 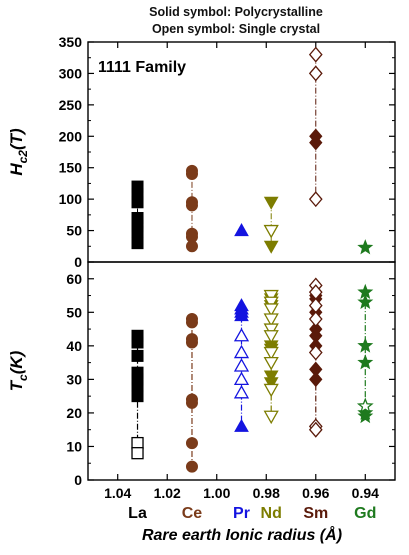 I want to click on top-ytick-label: 100, so click(x=71, y=199).